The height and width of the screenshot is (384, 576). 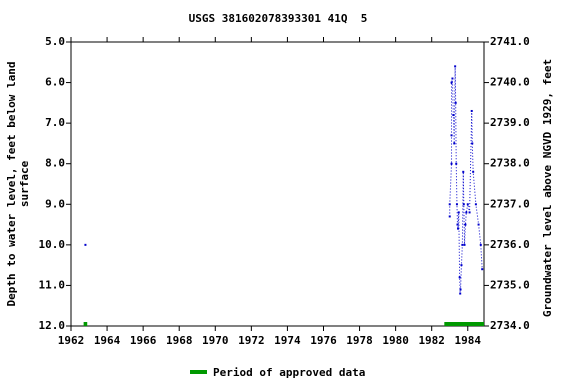 I want to click on y2-axis-title: Groundwater level above NGVD 1929, feet, so click(x=547, y=188).